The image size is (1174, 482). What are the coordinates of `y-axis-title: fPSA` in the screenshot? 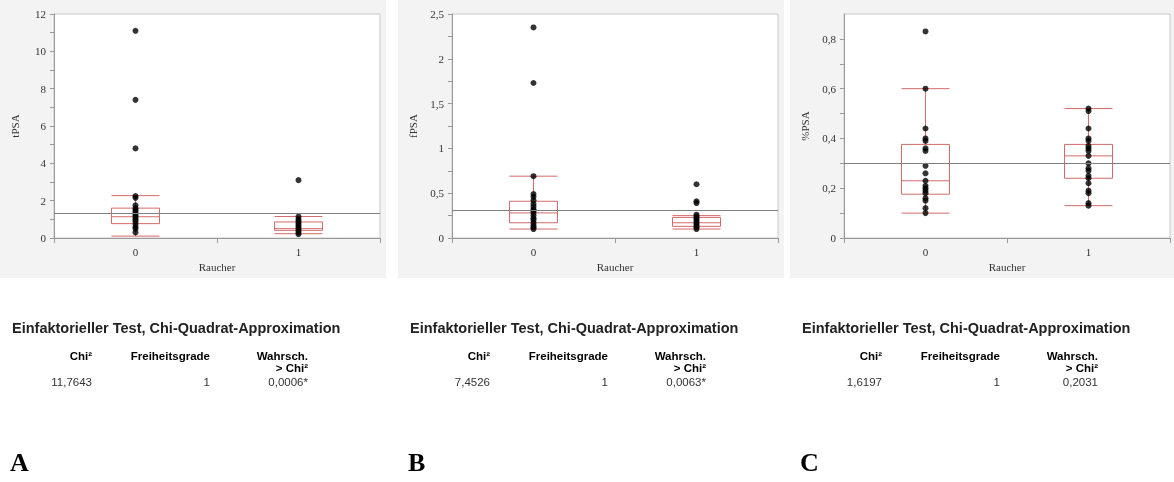 It's located at (412, 126).